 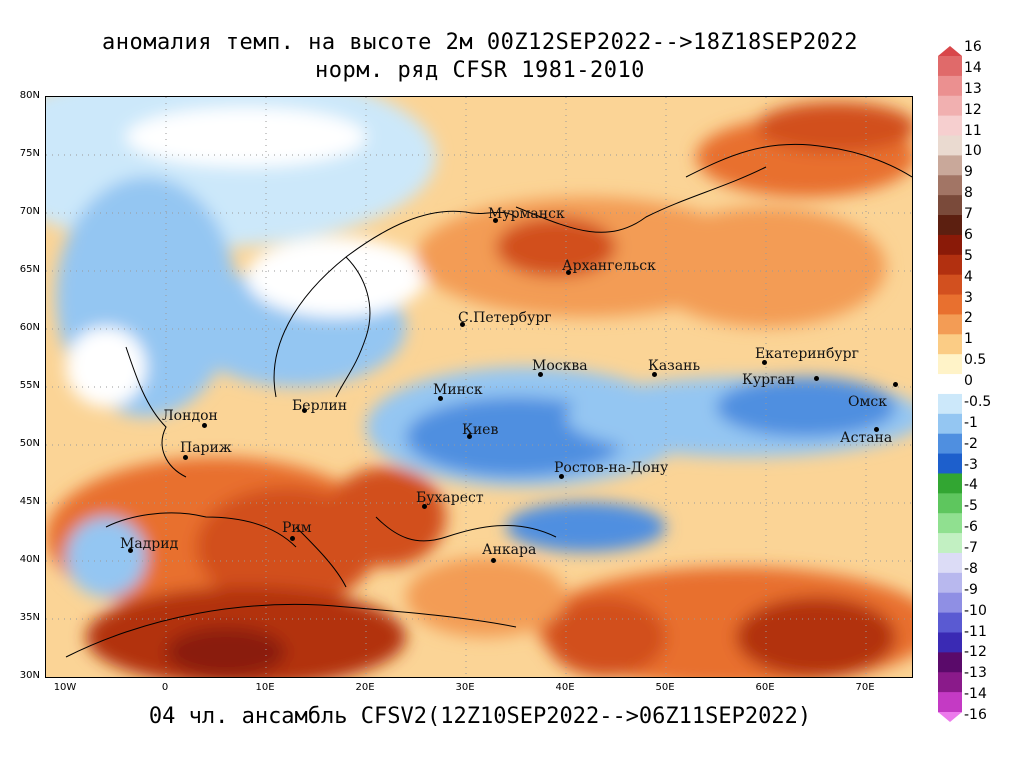 I want to click on city-label-moscow: Москва, so click(x=560, y=366).